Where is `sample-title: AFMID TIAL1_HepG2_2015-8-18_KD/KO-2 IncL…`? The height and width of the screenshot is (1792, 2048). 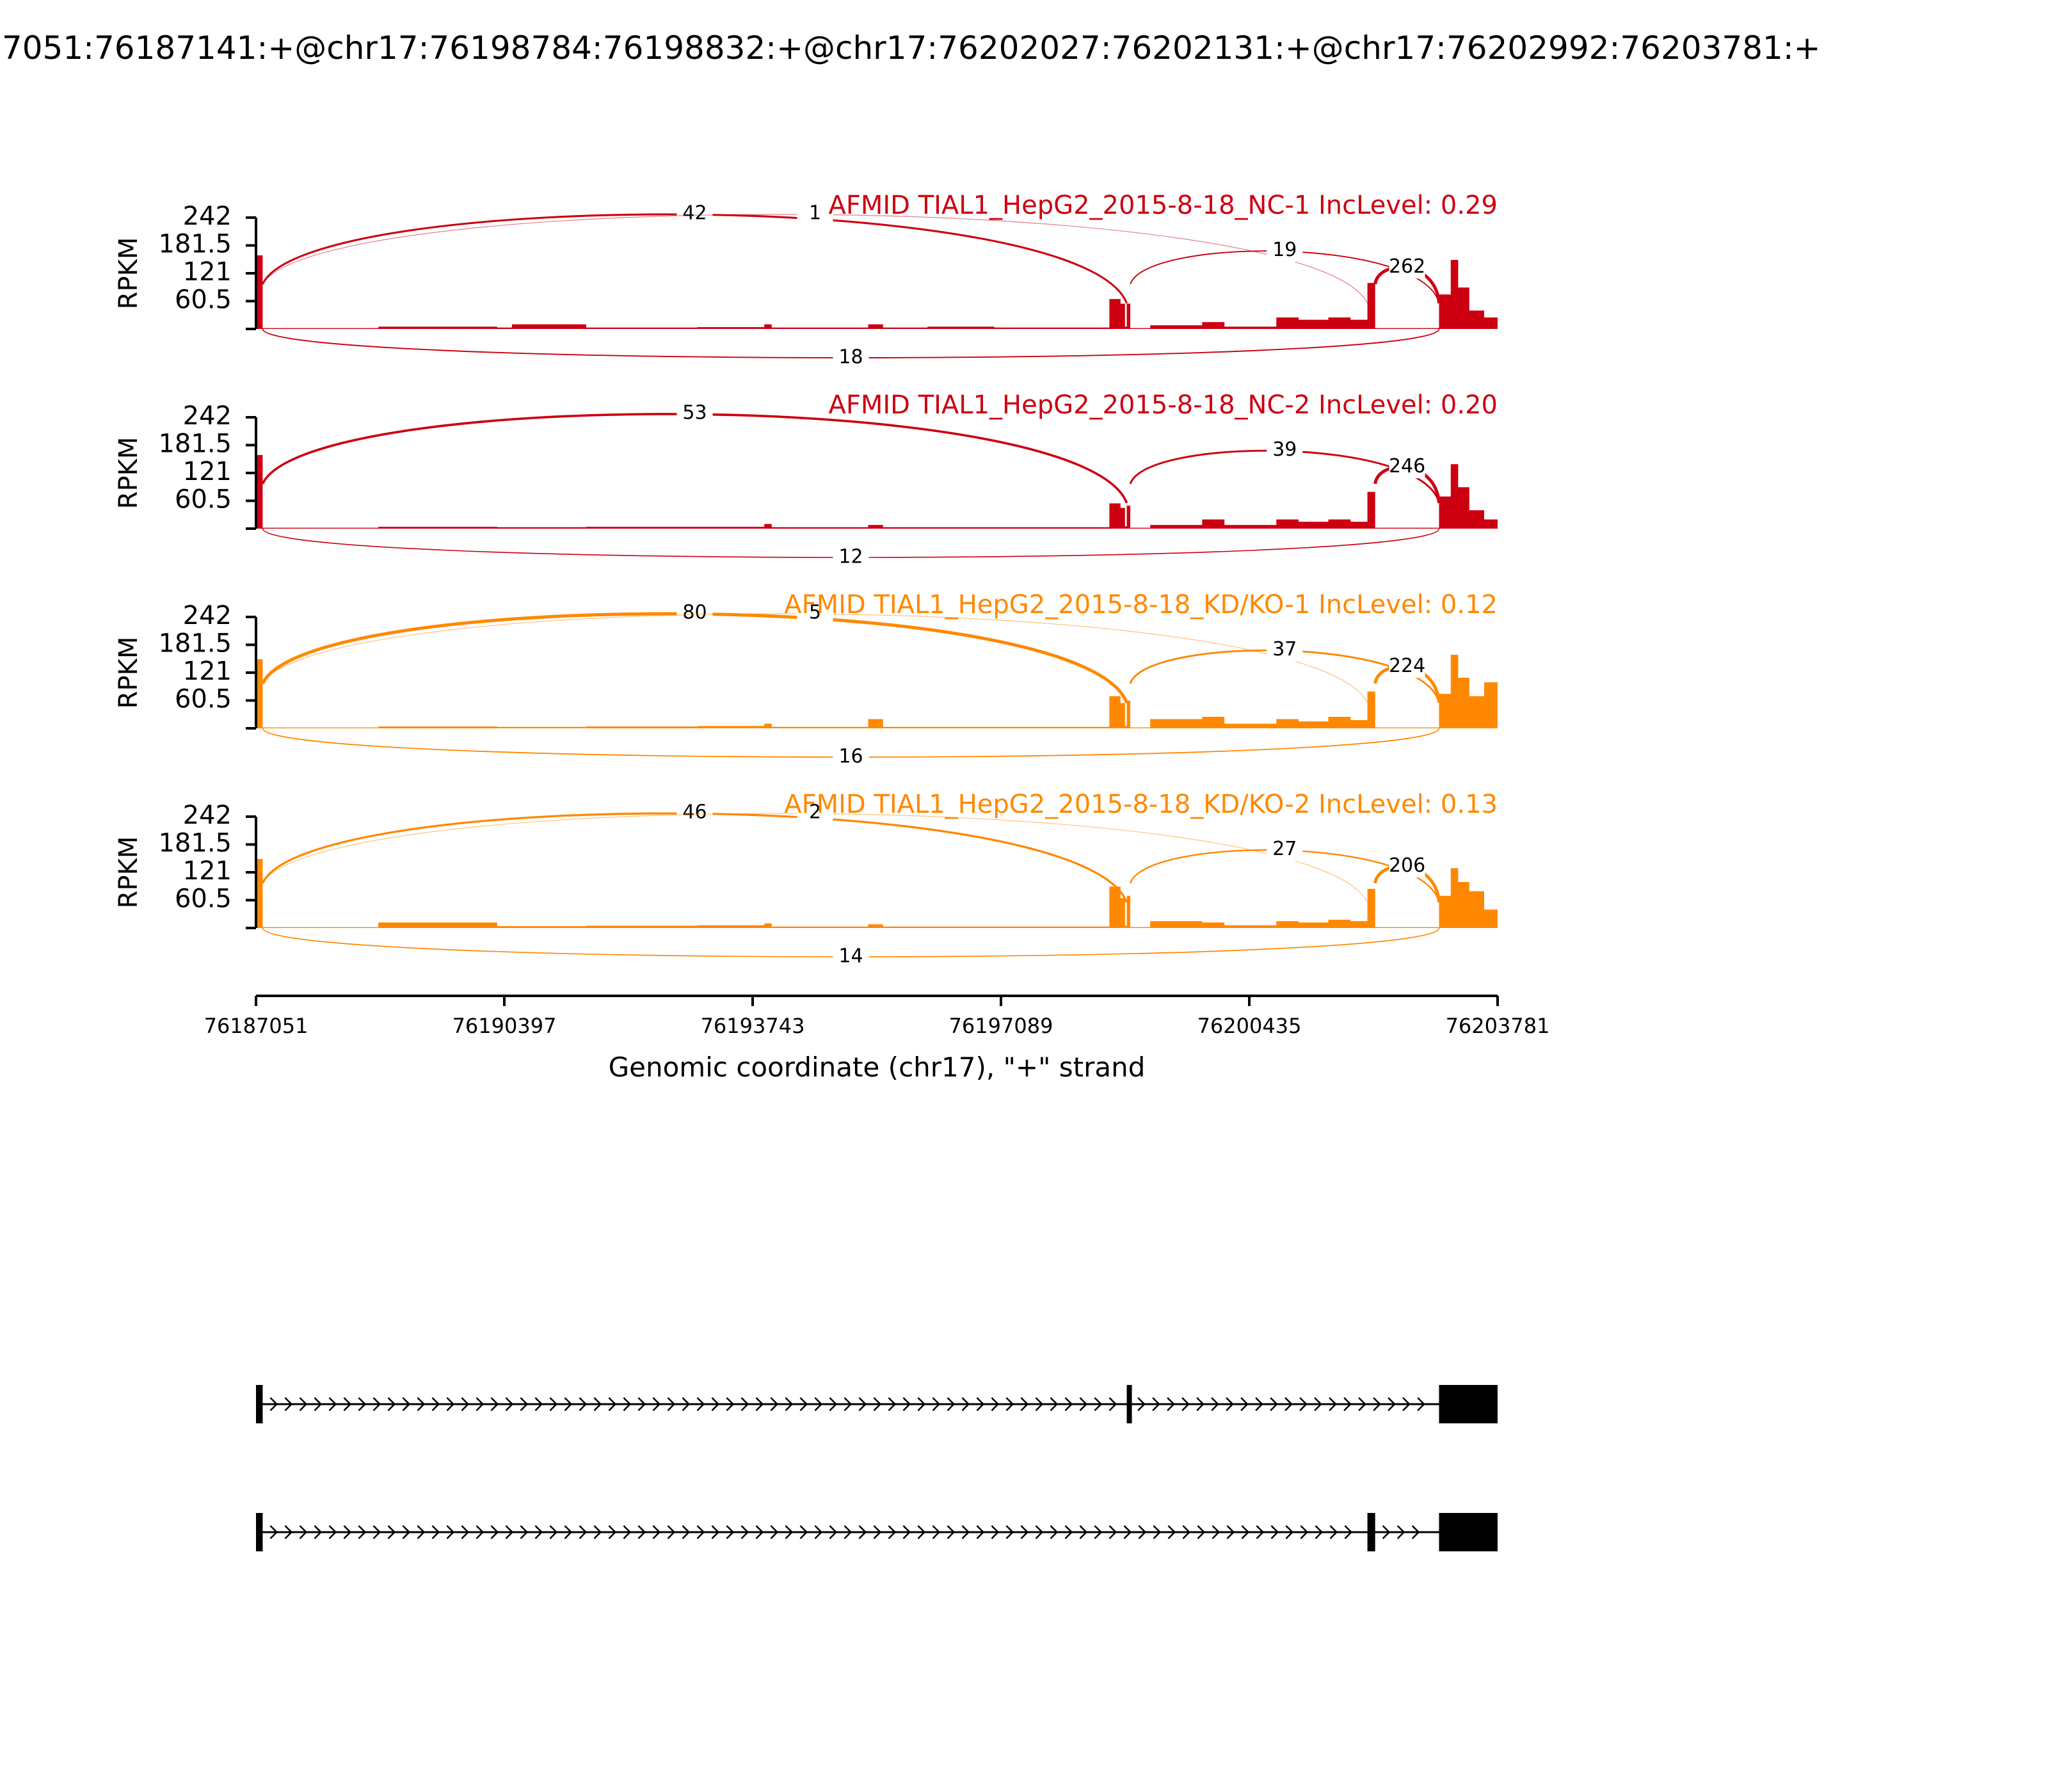 sample-title: AFMID TIAL1_HepG2_2015-8-18_KD/KO-2 IncL… is located at coordinates (1141, 804).